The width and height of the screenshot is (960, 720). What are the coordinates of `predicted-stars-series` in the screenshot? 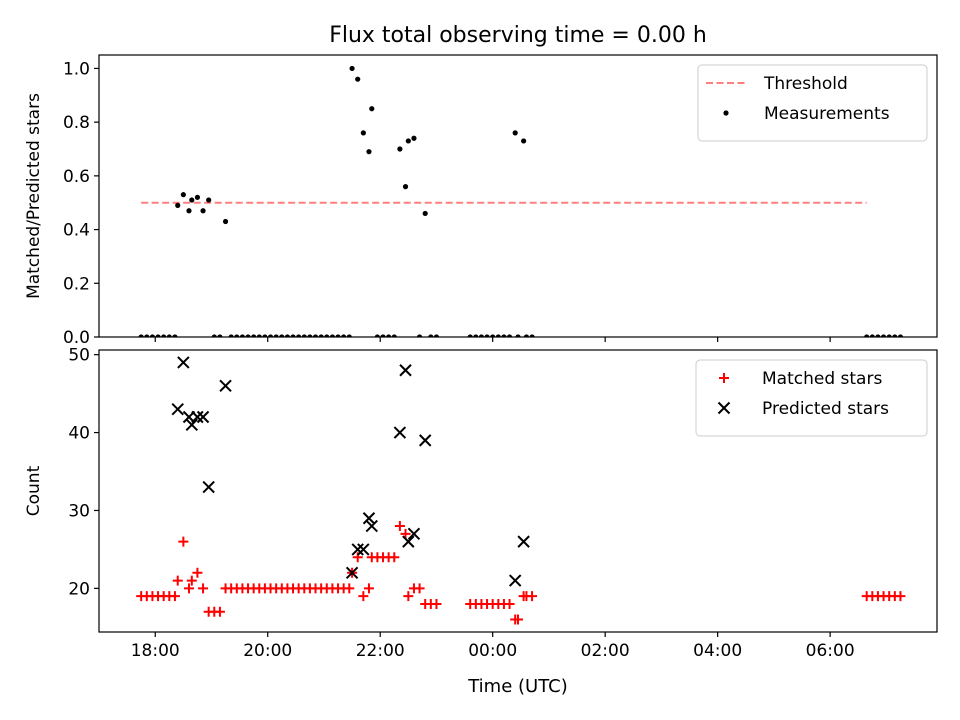 It's located at (350, 471).